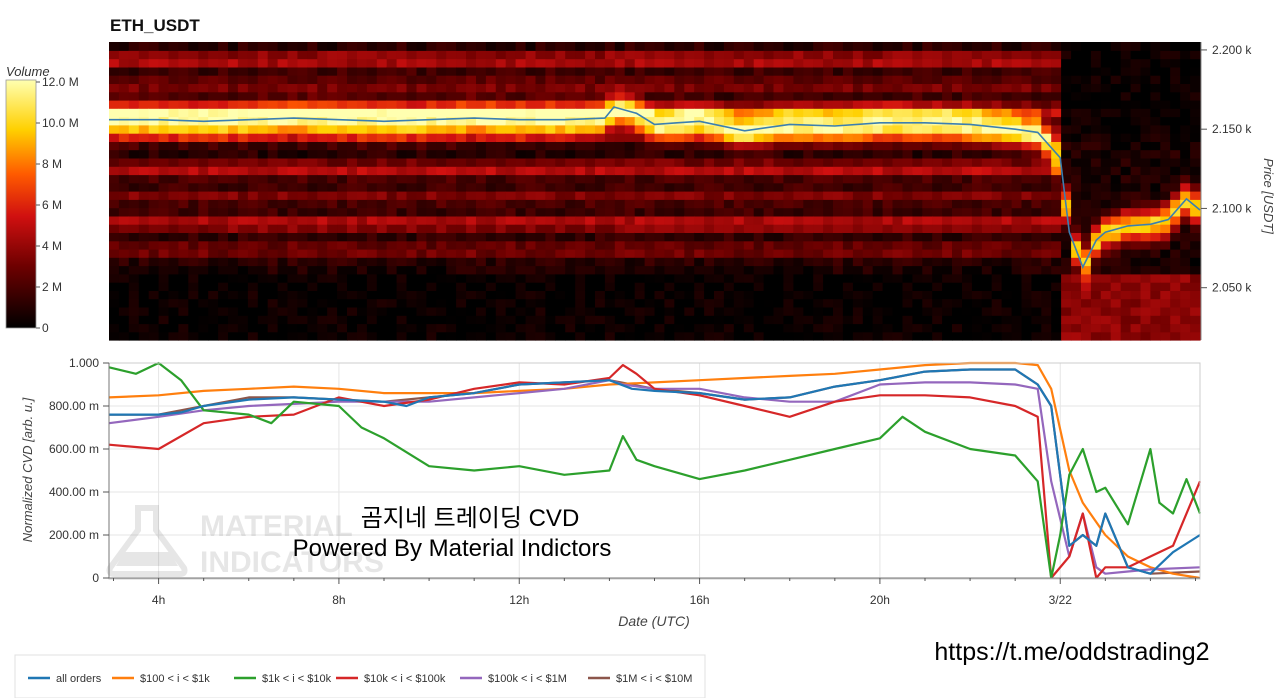 Image resolution: width=1280 pixels, height=698 pixels. What do you see at coordinates (79, 679) in the screenshot?
I see `legend-label: all orders` at bounding box center [79, 679].